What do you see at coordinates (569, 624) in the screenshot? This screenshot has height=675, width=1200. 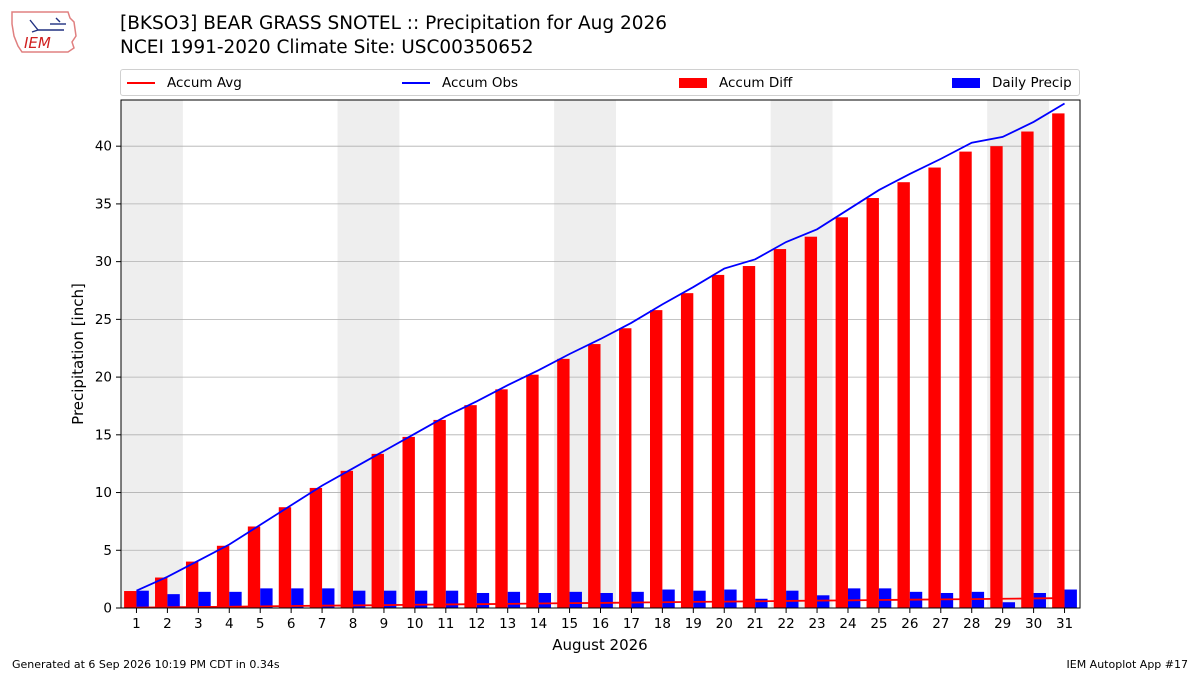 I see `x-tick-label: 15` at bounding box center [569, 624].